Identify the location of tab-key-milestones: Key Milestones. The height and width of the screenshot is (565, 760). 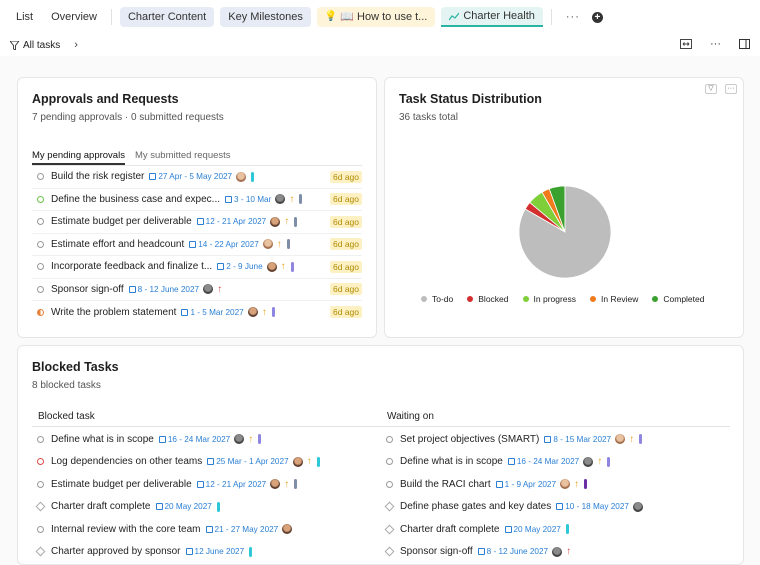
(265, 17).